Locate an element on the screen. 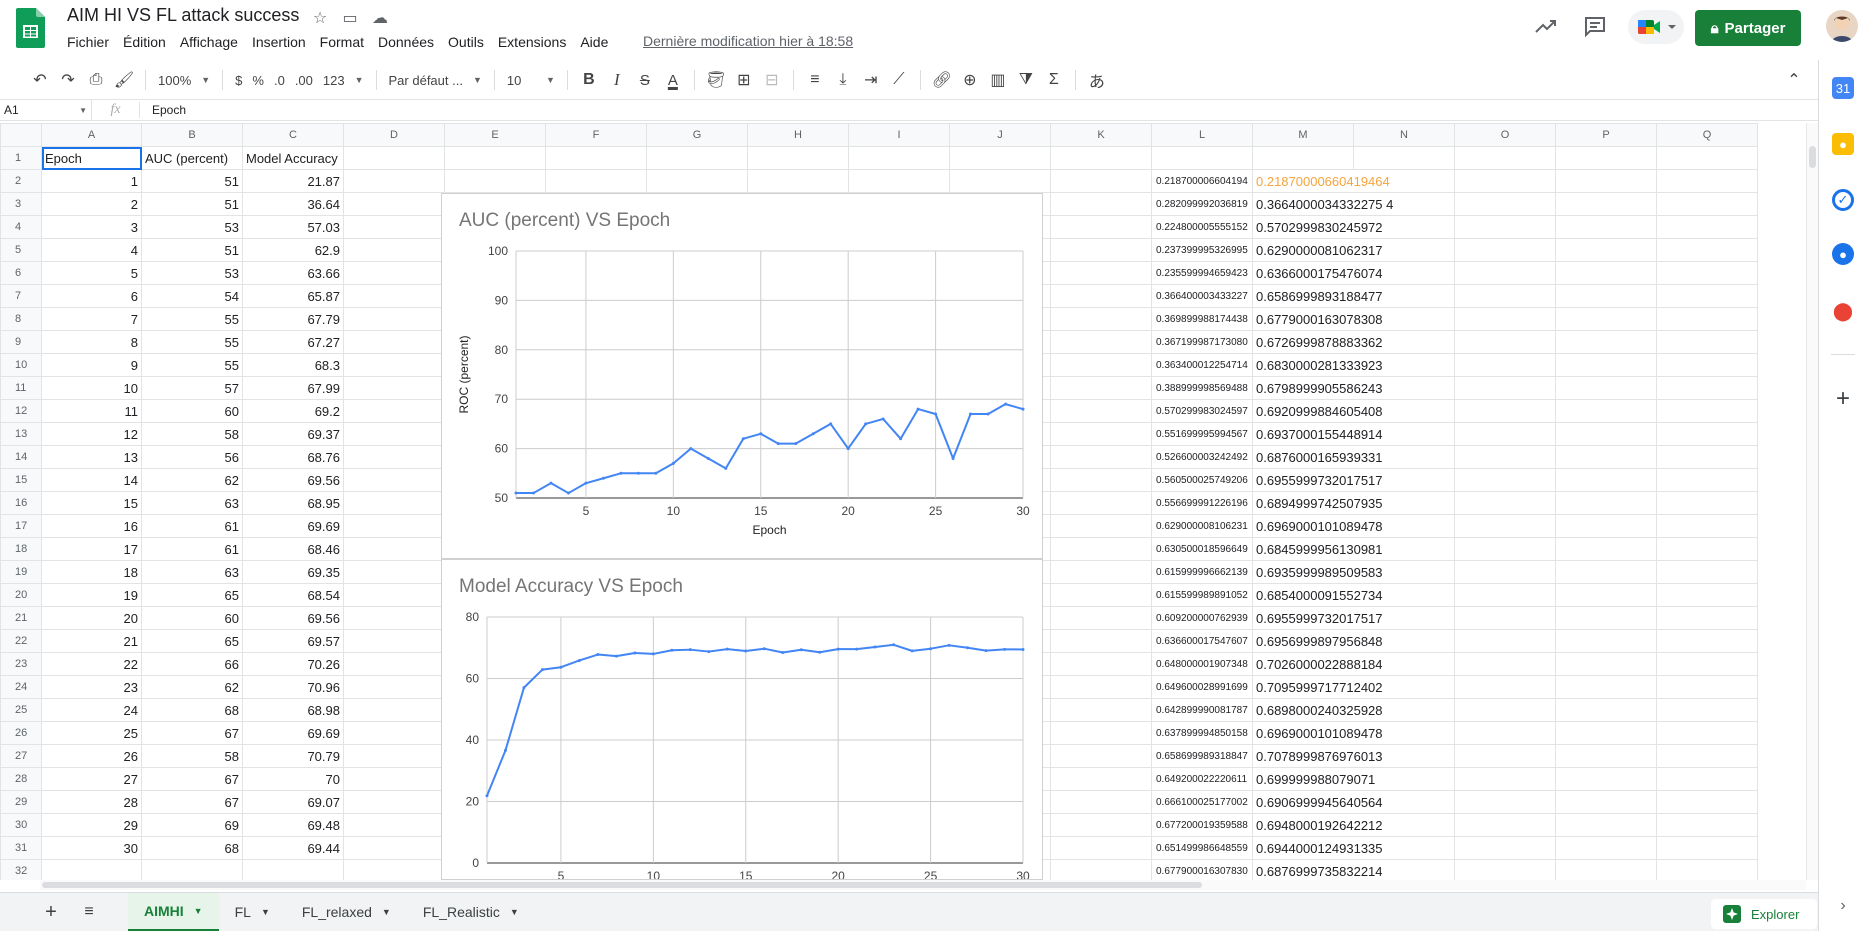  cell: 3 is located at coordinates (91, 227).